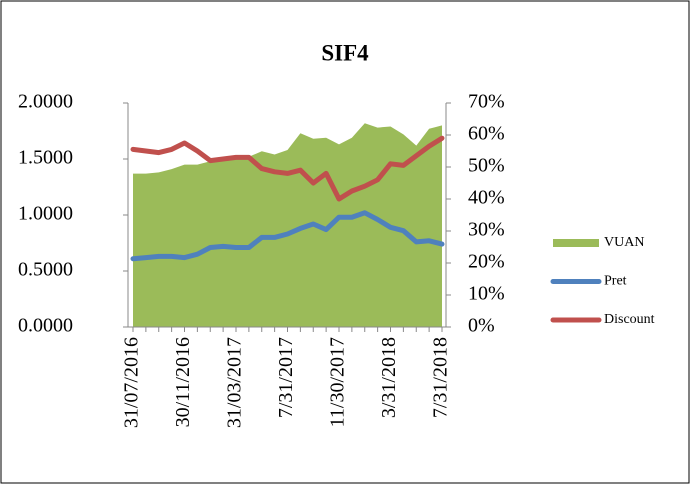 The width and height of the screenshot is (691, 485). I want to click on legend-label: Discount, so click(629, 319).